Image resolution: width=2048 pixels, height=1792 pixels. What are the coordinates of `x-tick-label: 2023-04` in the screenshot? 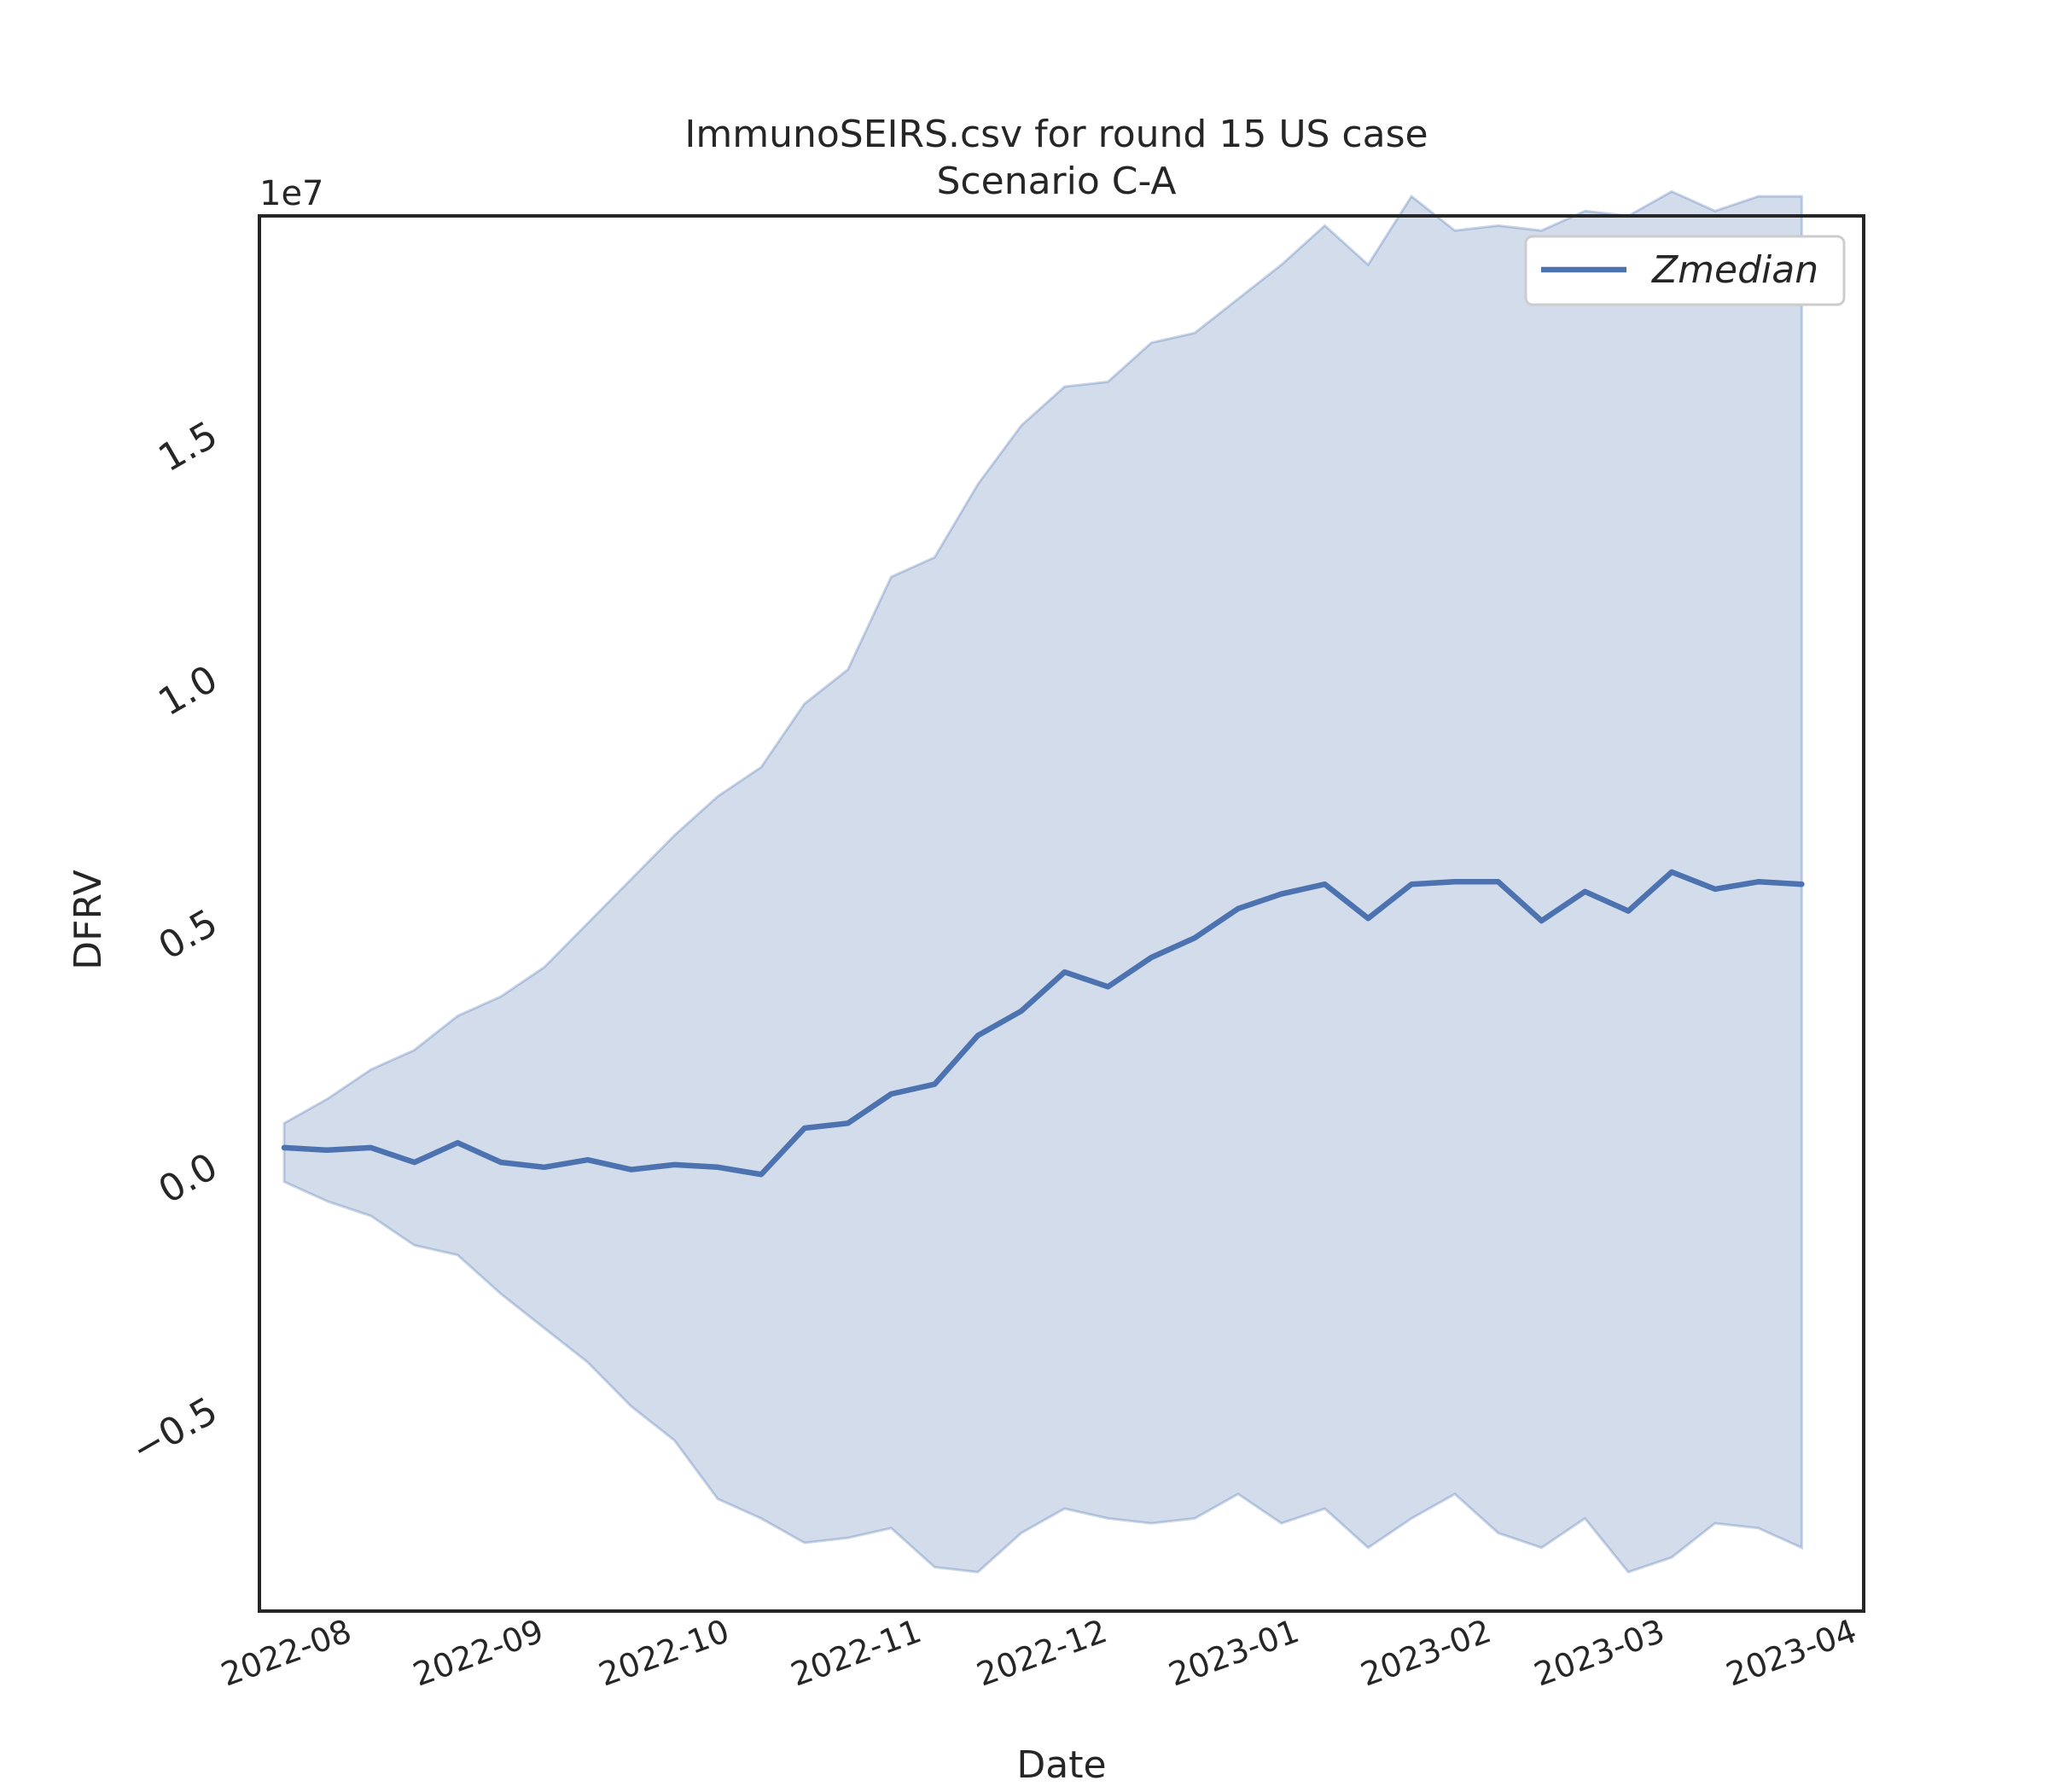 It's located at (1791, 1653).